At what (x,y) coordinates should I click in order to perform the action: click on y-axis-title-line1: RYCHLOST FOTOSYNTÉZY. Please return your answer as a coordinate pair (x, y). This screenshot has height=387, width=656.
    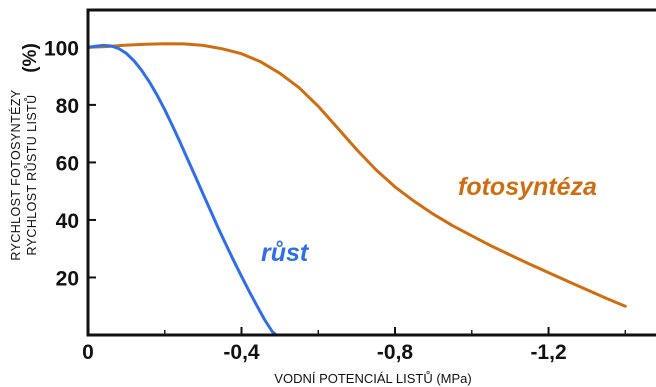
    Looking at the image, I should click on (15, 174).